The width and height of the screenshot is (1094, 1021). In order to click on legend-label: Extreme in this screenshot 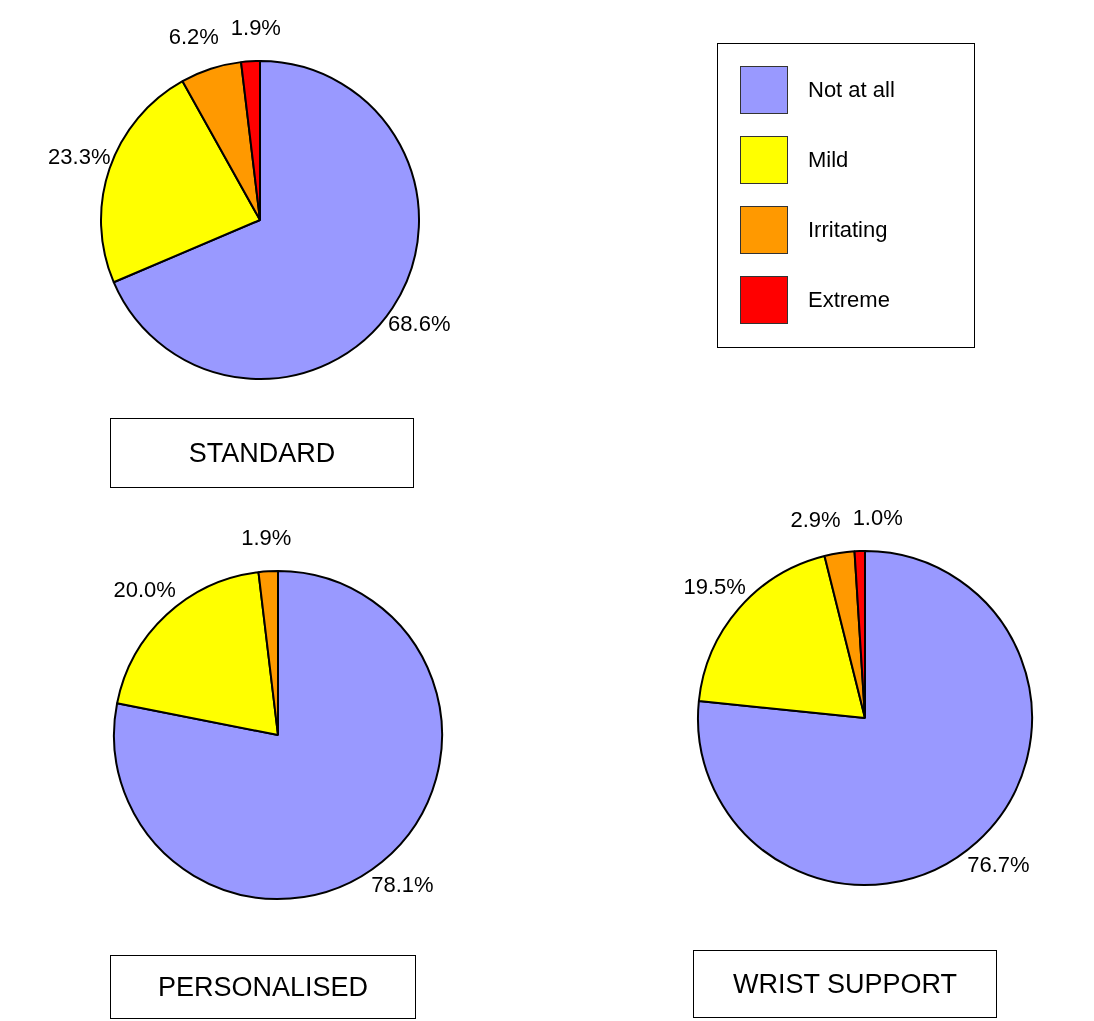, I will do `click(849, 300)`.